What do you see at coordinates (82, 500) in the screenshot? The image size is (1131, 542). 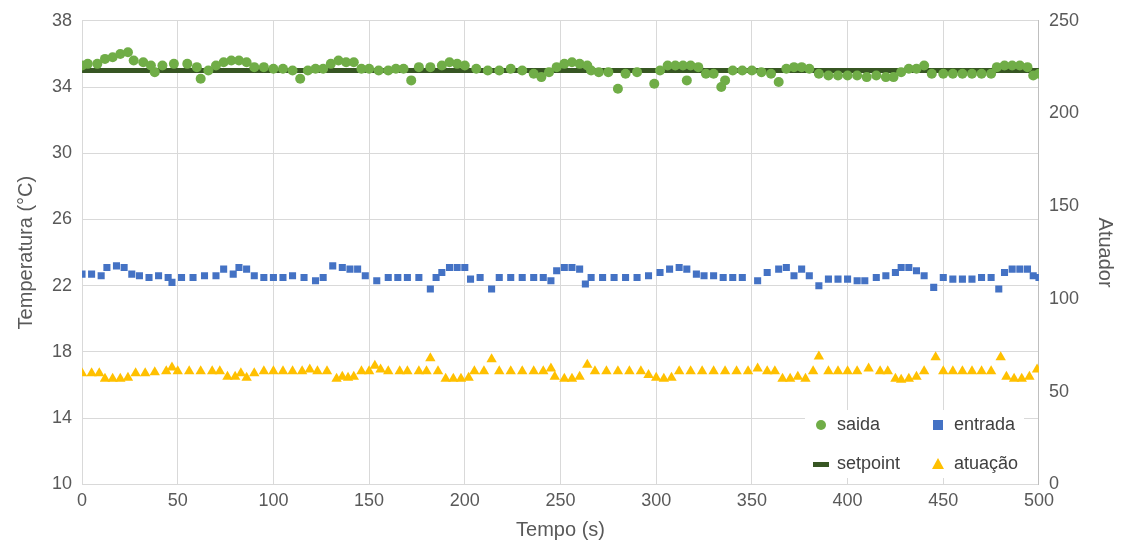 I see `x-tick-label: 0` at bounding box center [82, 500].